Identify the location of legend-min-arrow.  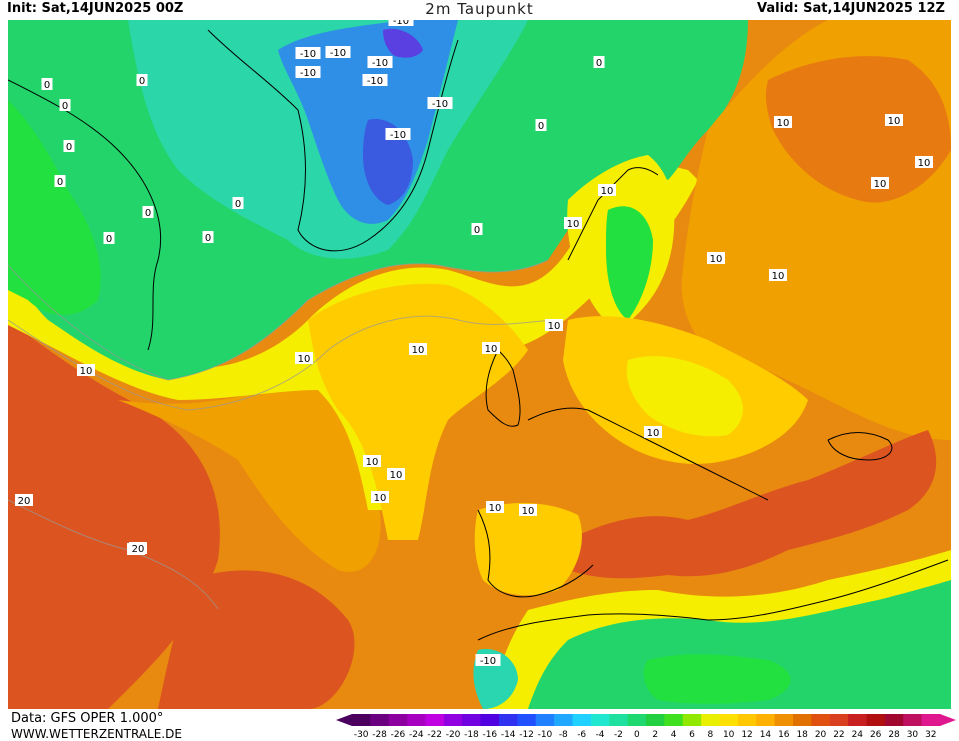
(344, 720).